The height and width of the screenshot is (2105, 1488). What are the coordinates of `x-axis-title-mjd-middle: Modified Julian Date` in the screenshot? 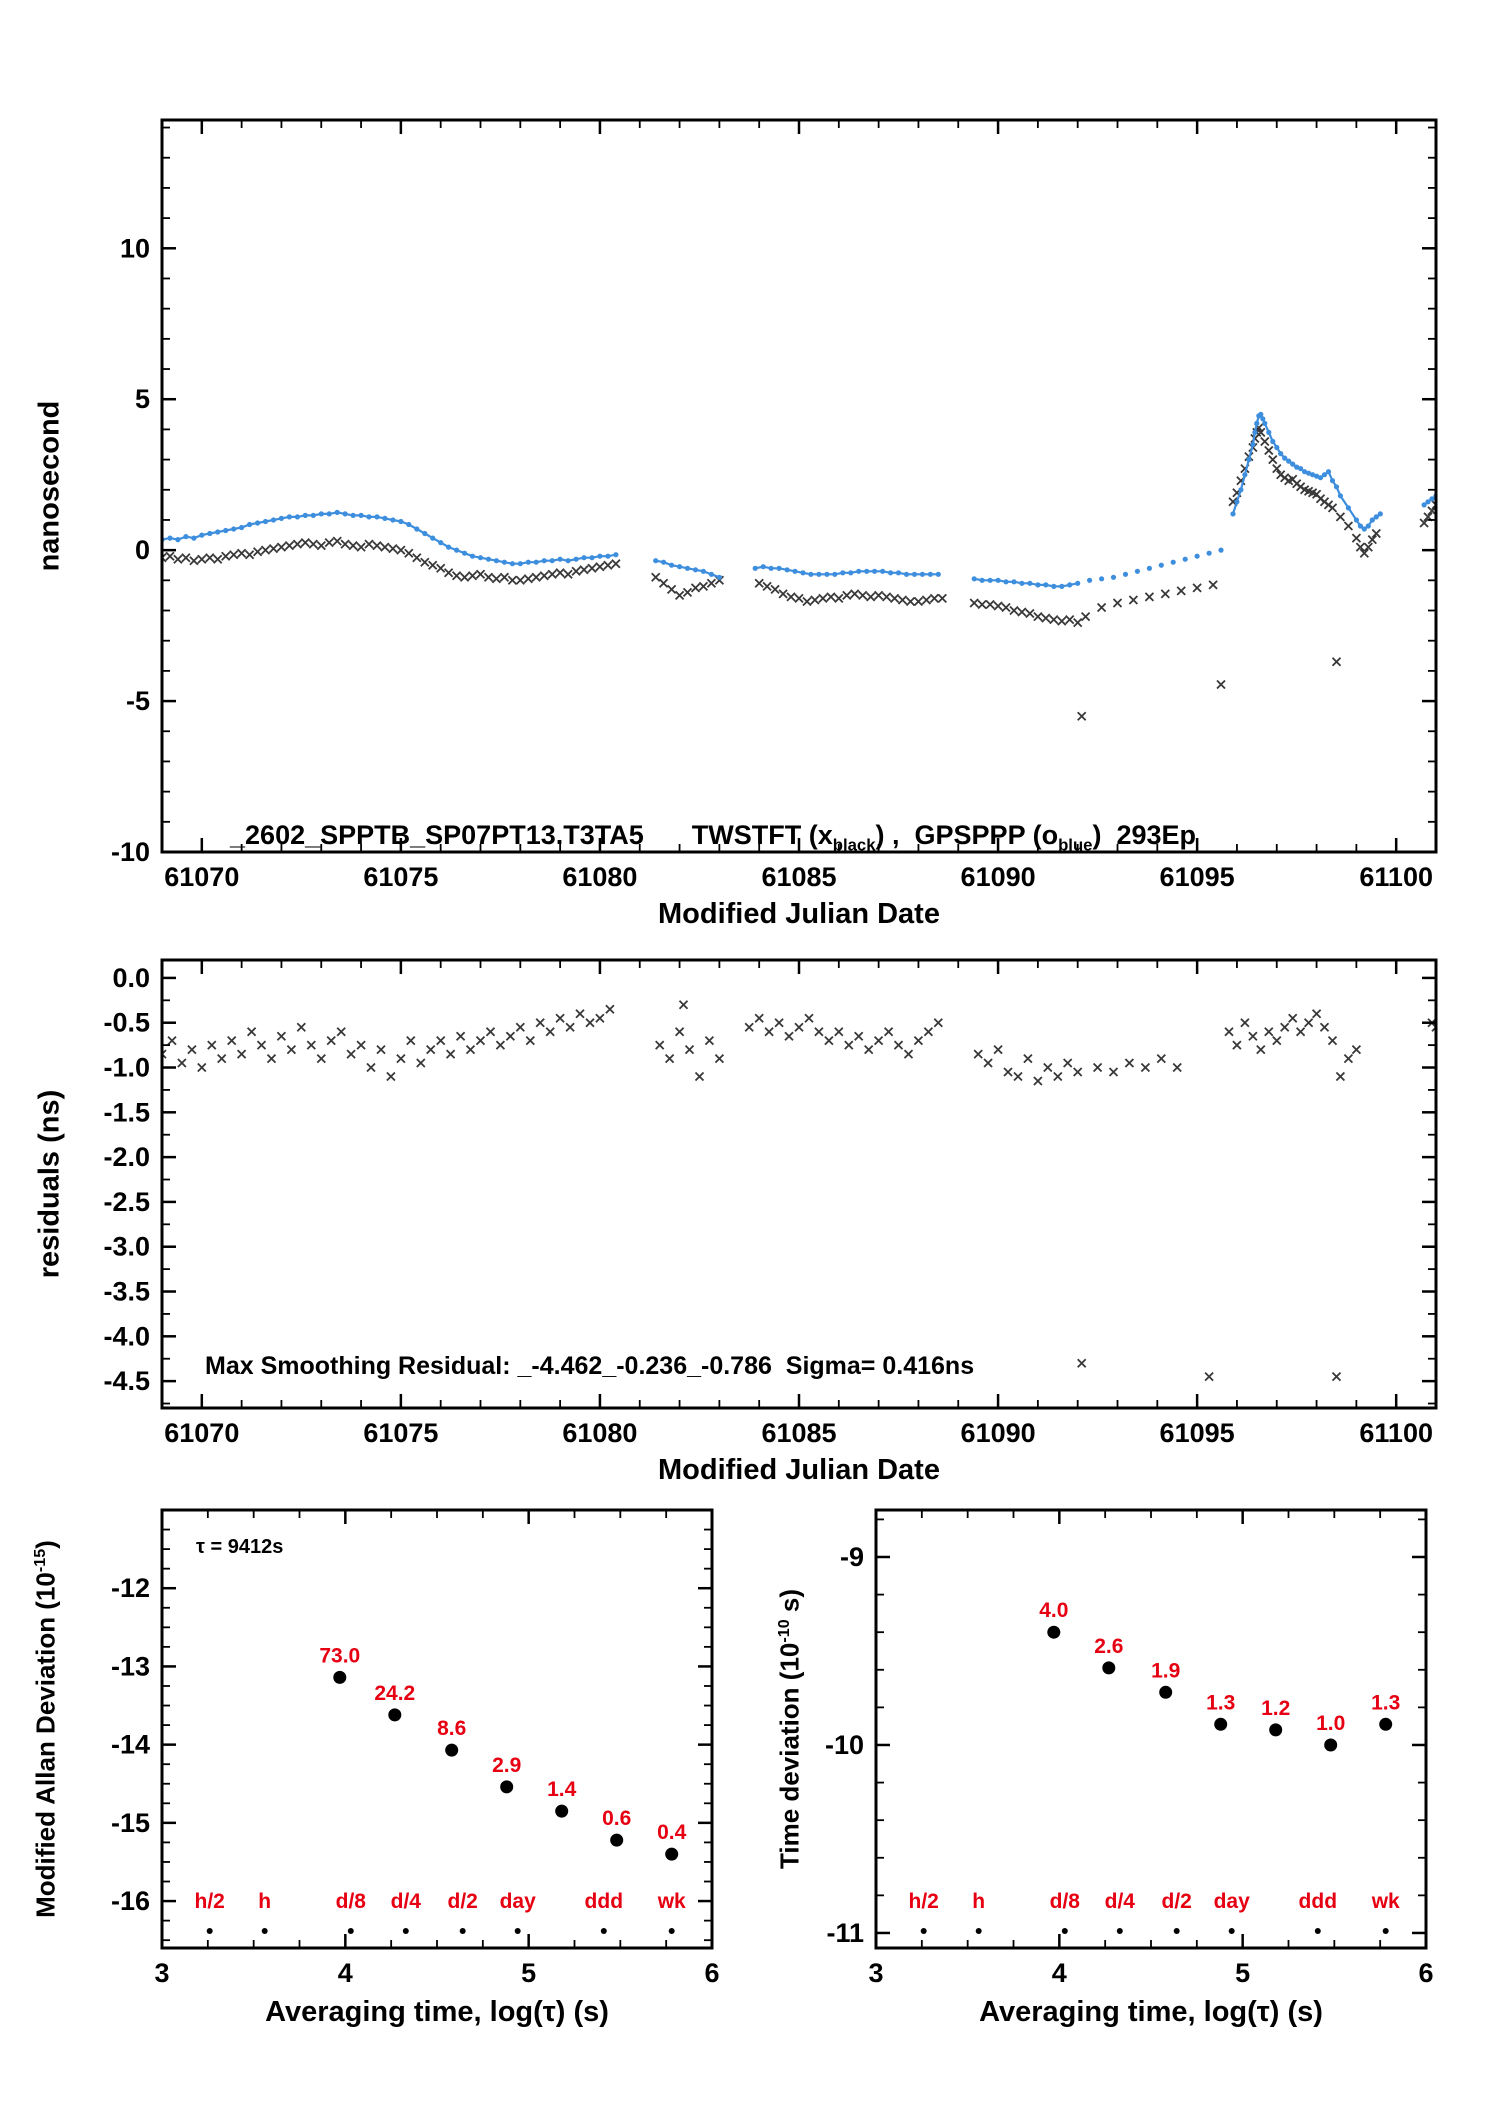 It's located at (799, 1470).